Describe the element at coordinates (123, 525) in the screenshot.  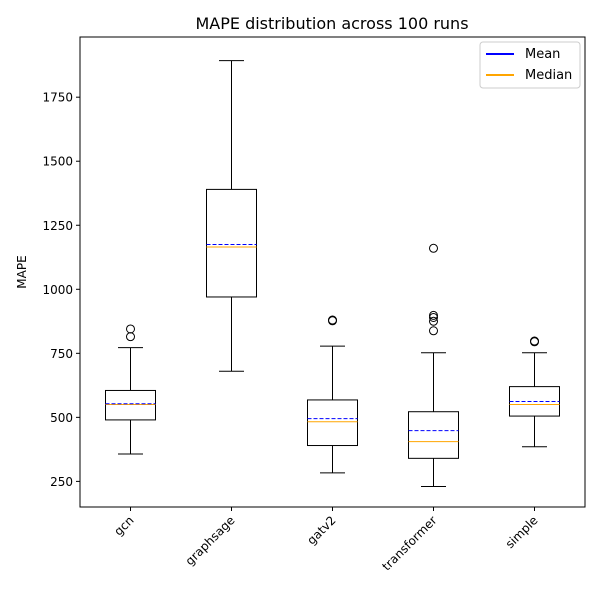
I see `x-tick-label: gcn` at that location.